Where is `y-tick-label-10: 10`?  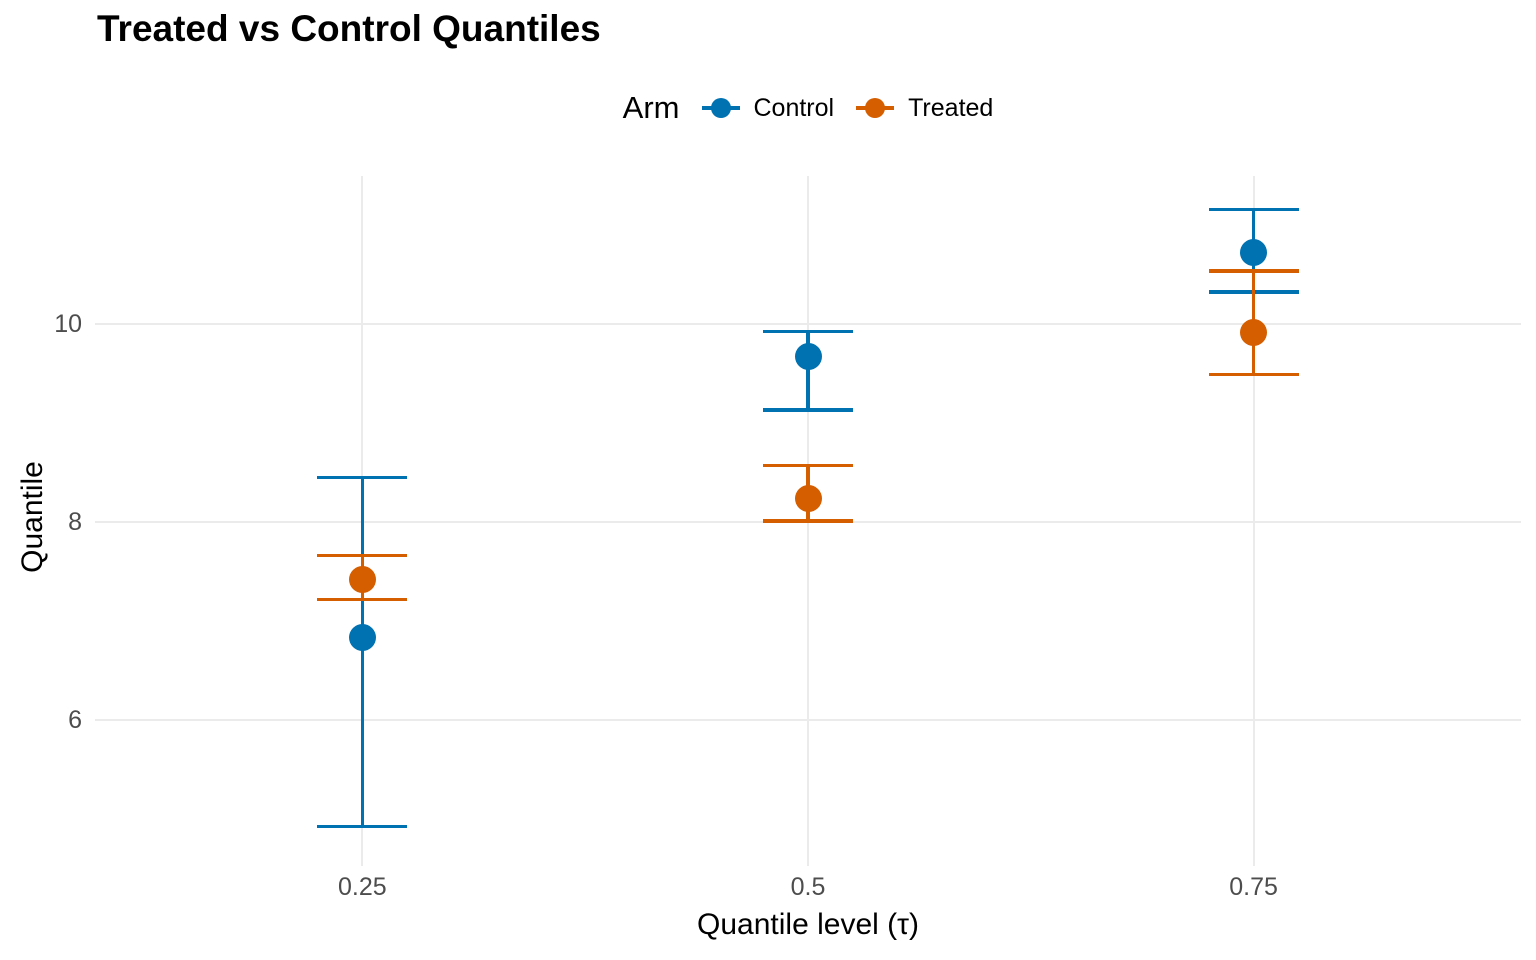 y-tick-label-10: 10 is located at coordinates (68, 323).